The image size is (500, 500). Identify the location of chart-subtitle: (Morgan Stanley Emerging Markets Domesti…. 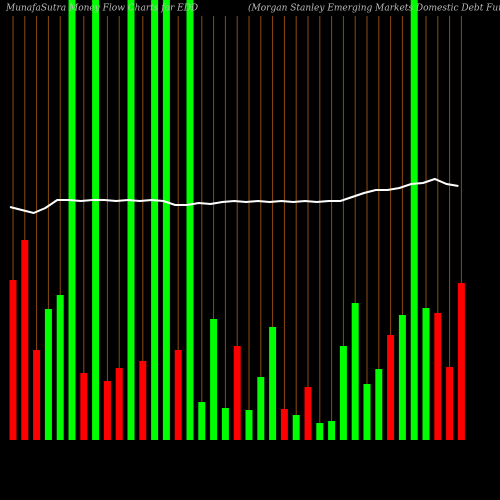
(374, 8).